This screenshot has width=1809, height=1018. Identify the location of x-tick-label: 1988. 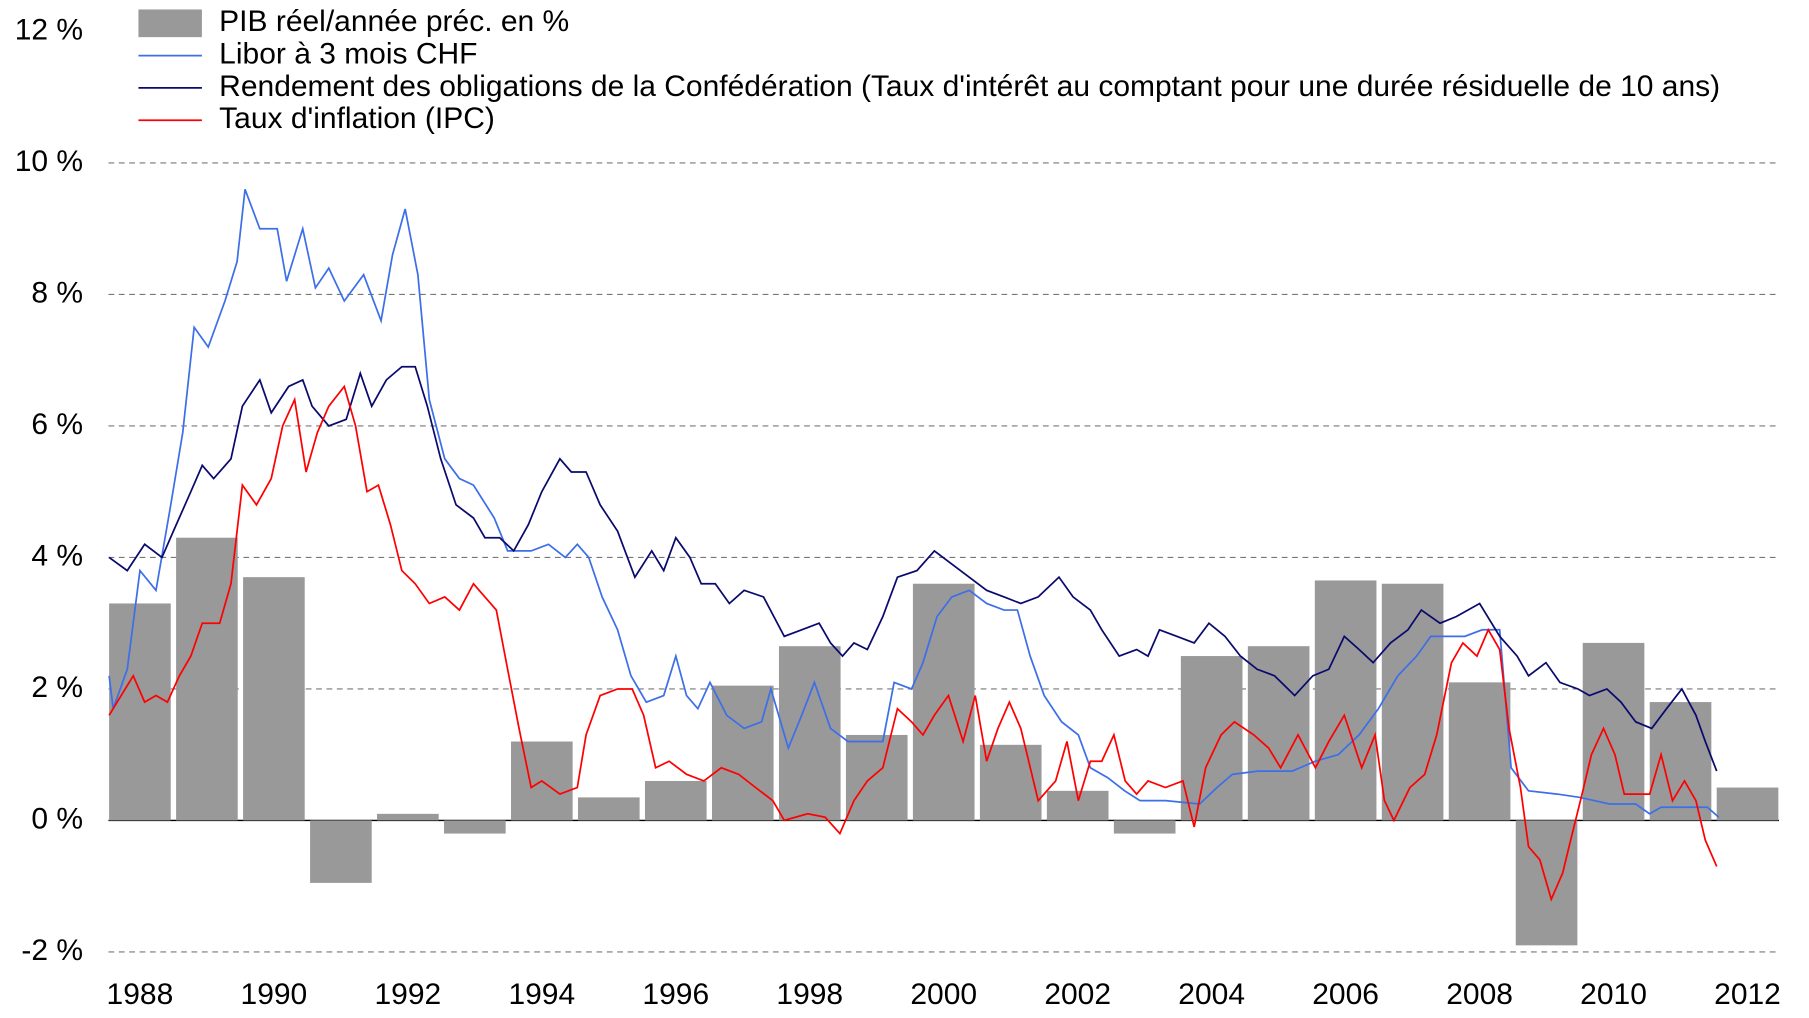
(140, 994).